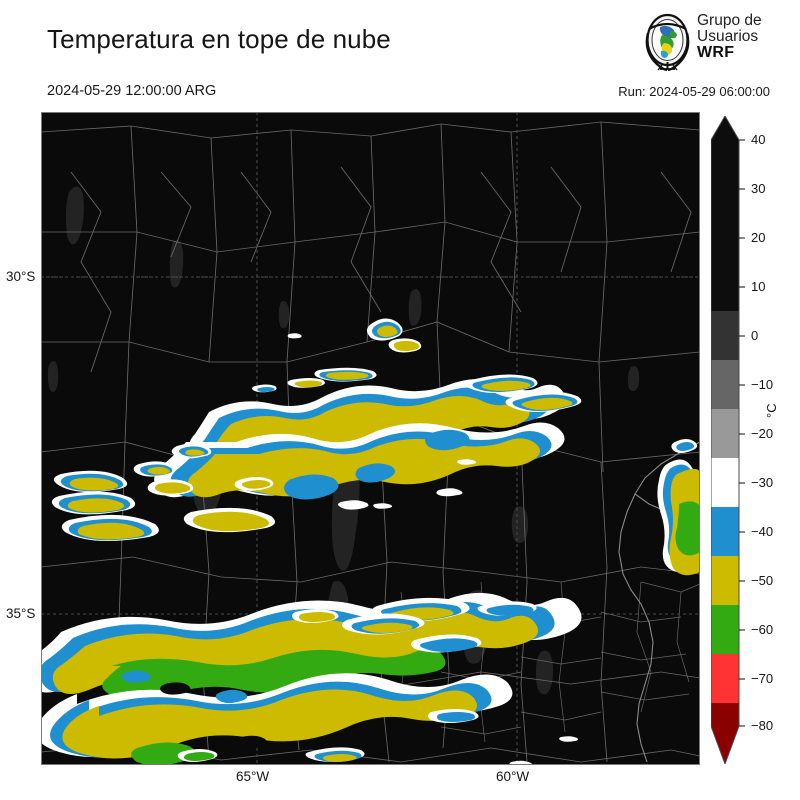 The width and height of the screenshot is (800, 800). What do you see at coordinates (253, 776) in the screenshot?
I see `x-tick-65w: 65°W` at bounding box center [253, 776].